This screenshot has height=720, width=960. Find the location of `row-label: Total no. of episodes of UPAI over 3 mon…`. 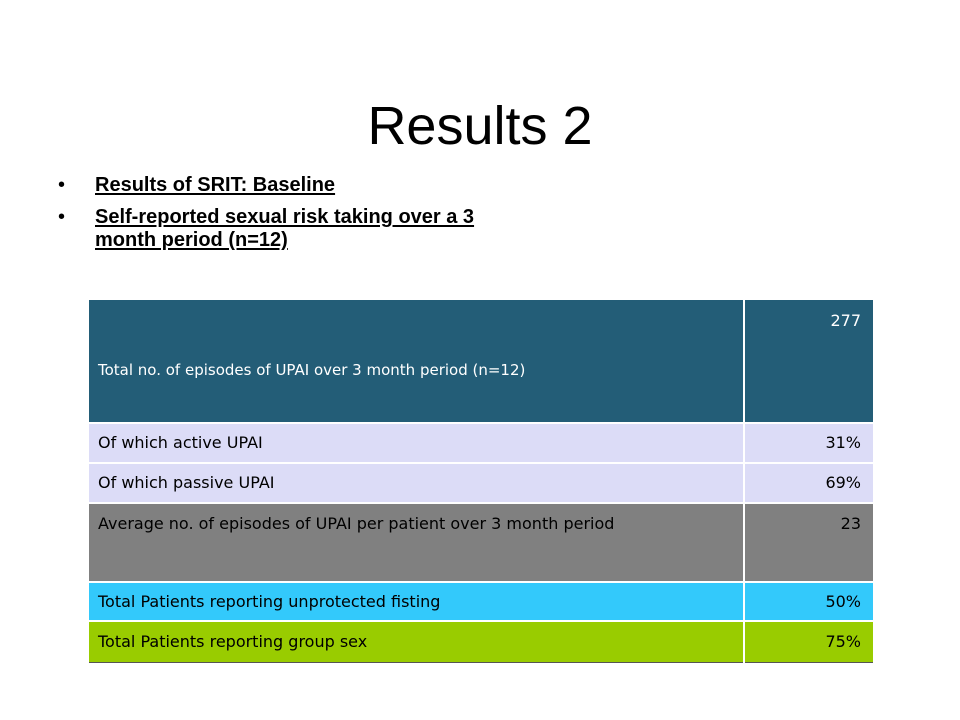

row-label: Total no. of episodes of UPAI over 3 mon… is located at coordinates (416, 361).